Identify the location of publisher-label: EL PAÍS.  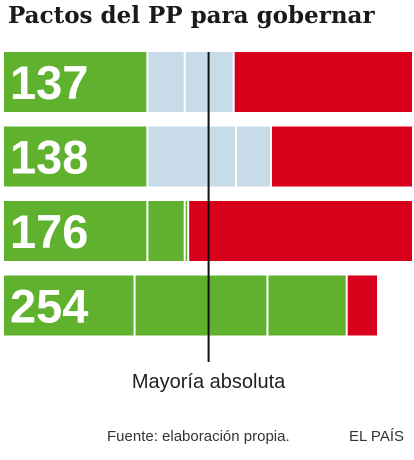
(376, 436).